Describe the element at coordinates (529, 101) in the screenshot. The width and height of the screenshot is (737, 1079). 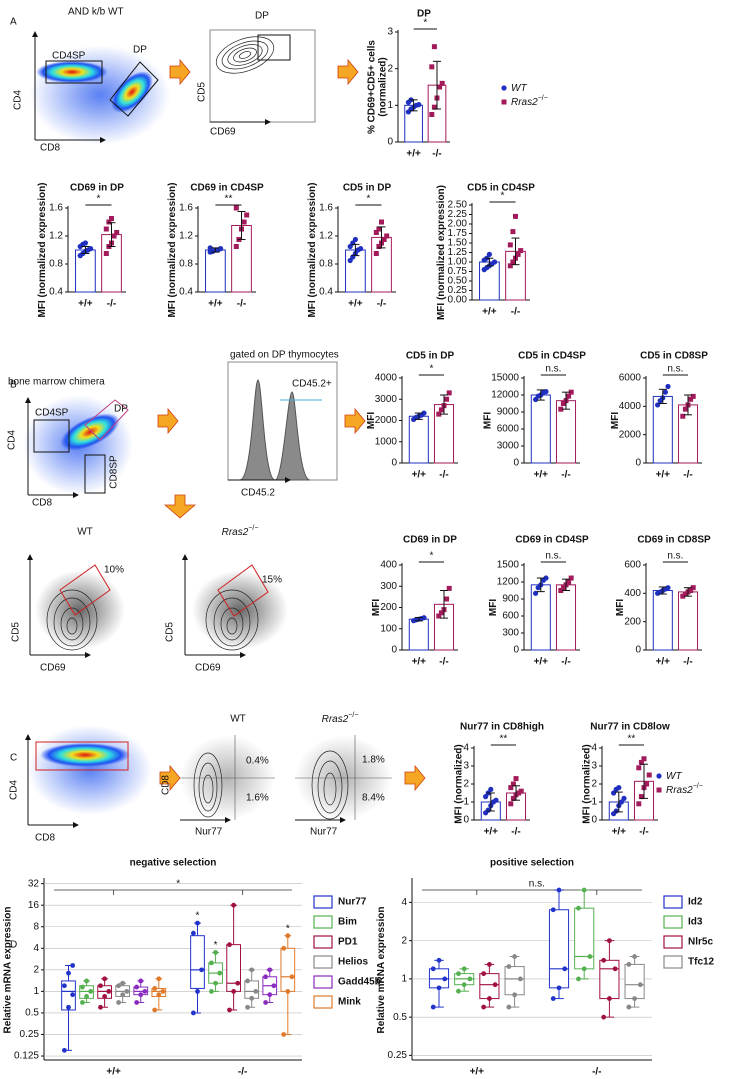
I see `legend-label: Rras2−/−` at that location.